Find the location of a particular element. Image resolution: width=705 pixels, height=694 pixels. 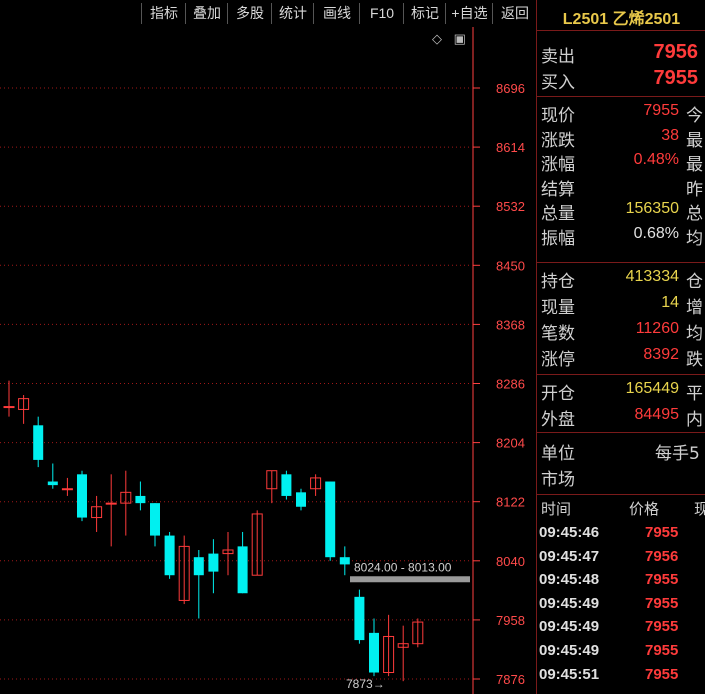

price-tick-label: 8532 is located at coordinates (510, 206).